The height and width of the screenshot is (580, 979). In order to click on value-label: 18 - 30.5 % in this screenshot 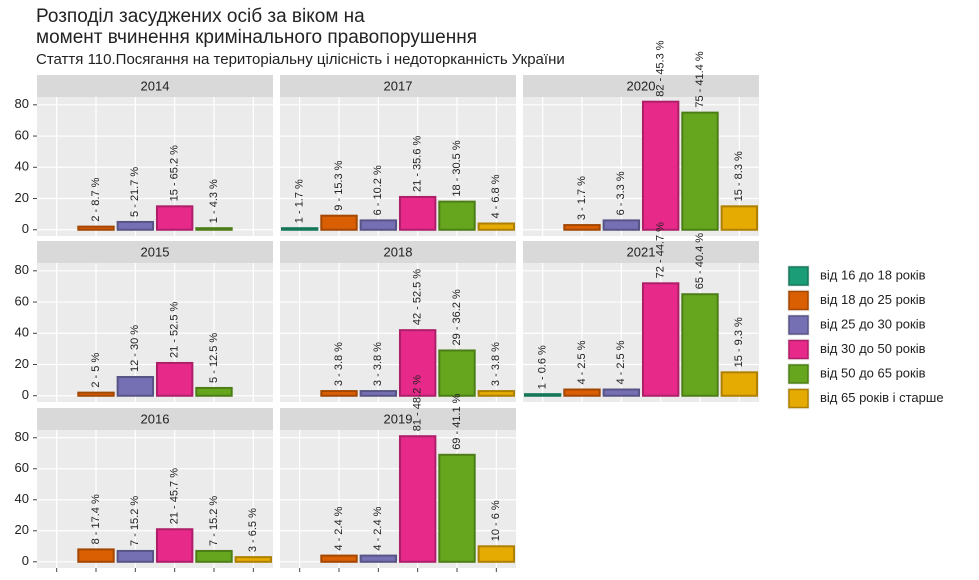, I will do `click(457, 168)`.